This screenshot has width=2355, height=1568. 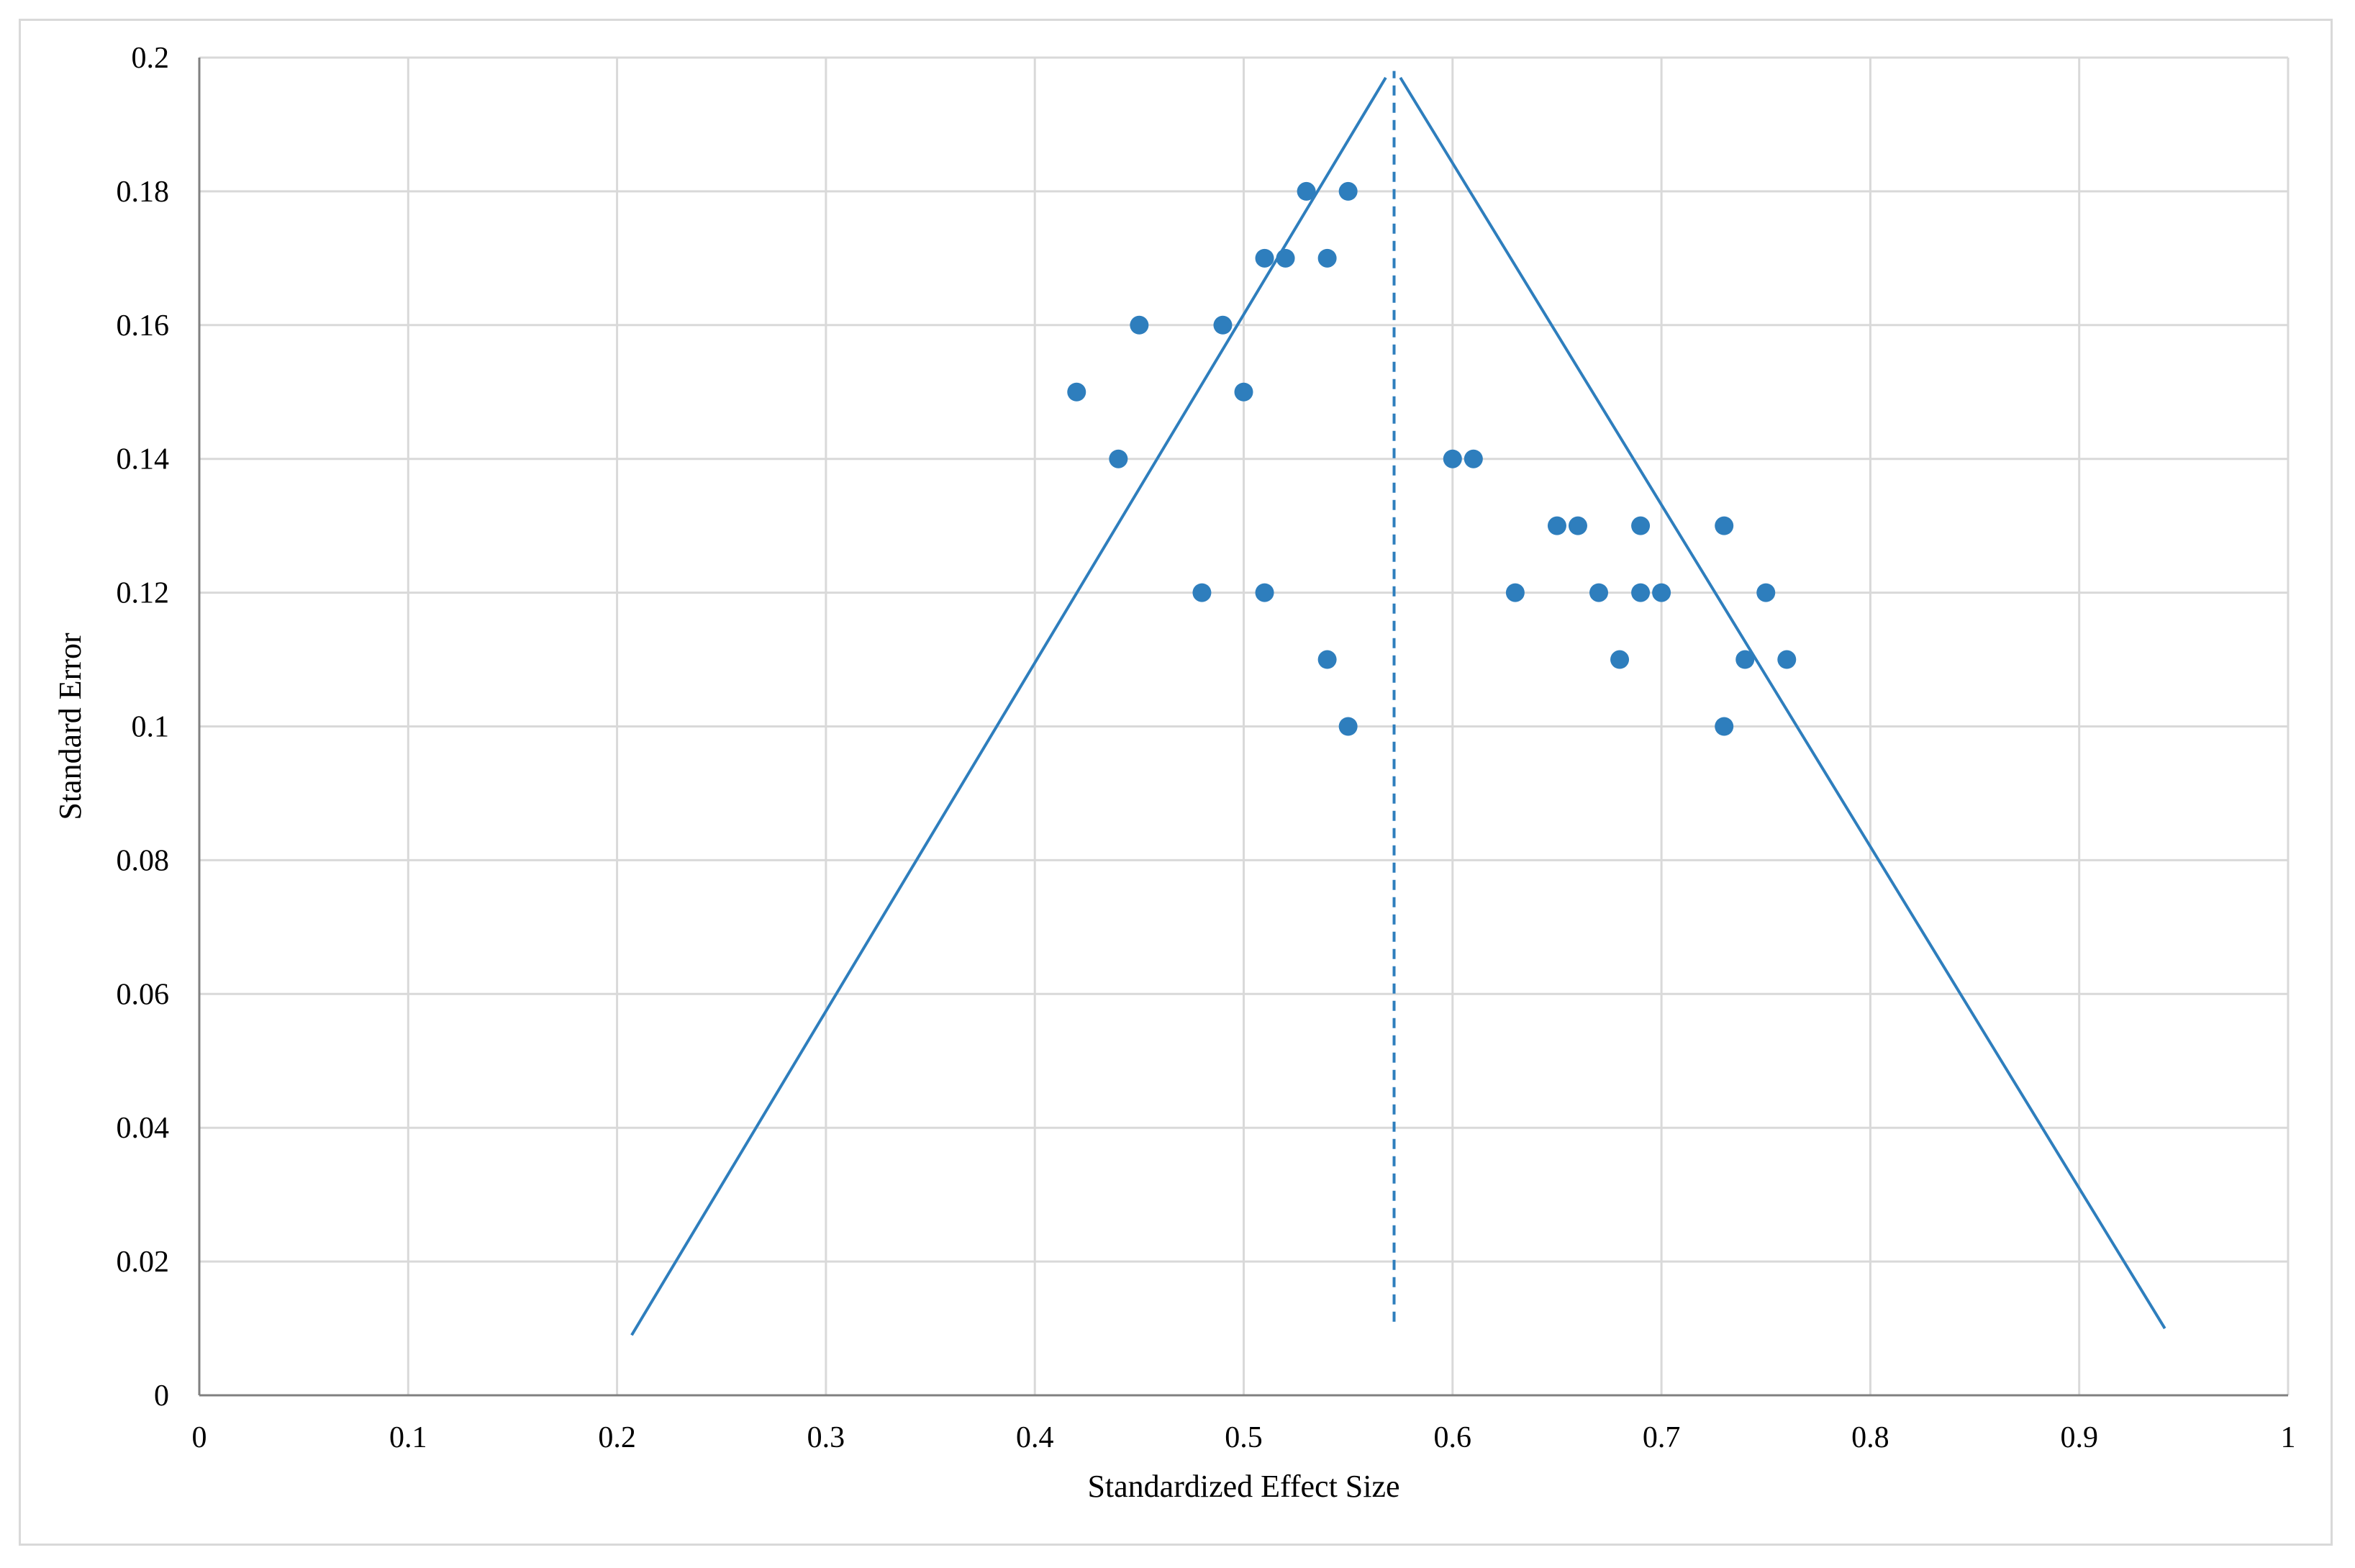 I want to click on y-tick-label: 0.1, so click(x=151, y=727).